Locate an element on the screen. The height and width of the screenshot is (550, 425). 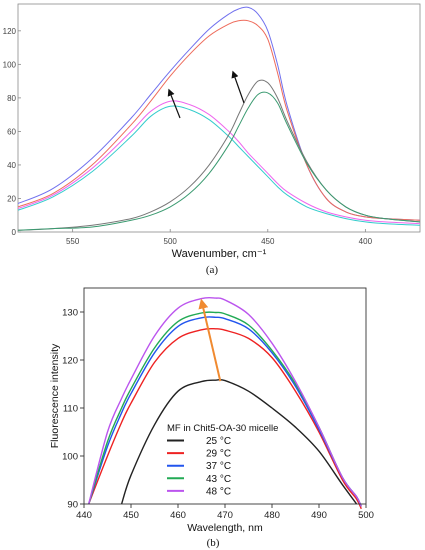
chart-b-xtick-label: 490 is located at coordinates (319, 515).